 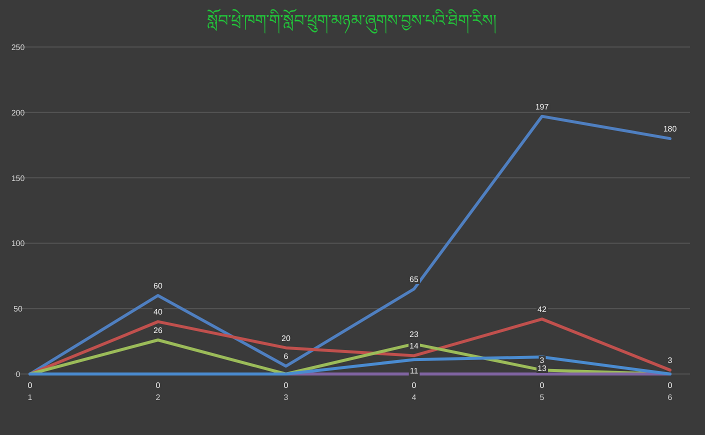 What do you see at coordinates (286, 357) in the screenshot?
I see `data-label: 6` at bounding box center [286, 357].